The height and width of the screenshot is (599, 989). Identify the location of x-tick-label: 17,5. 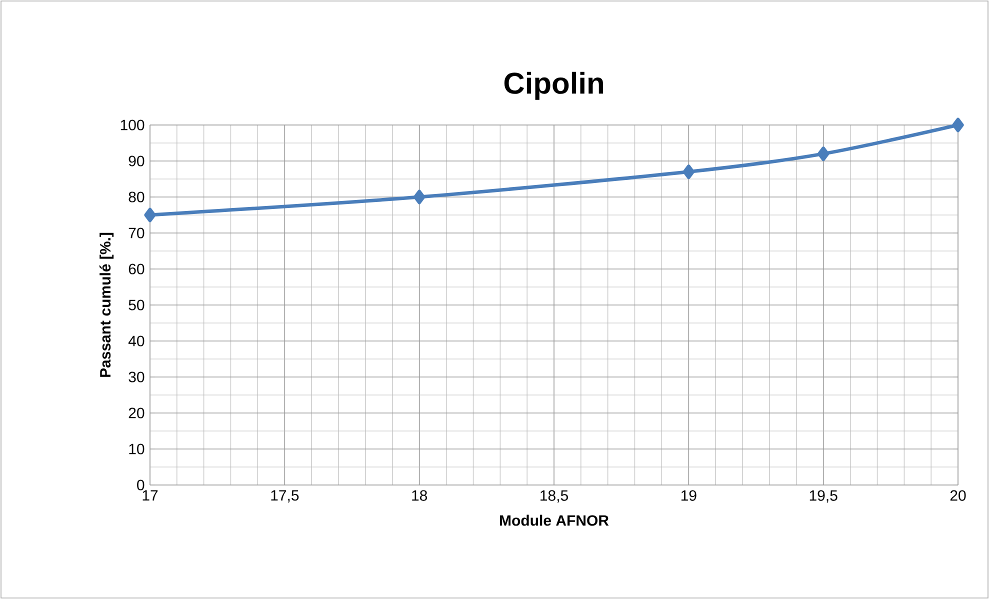
(285, 496).